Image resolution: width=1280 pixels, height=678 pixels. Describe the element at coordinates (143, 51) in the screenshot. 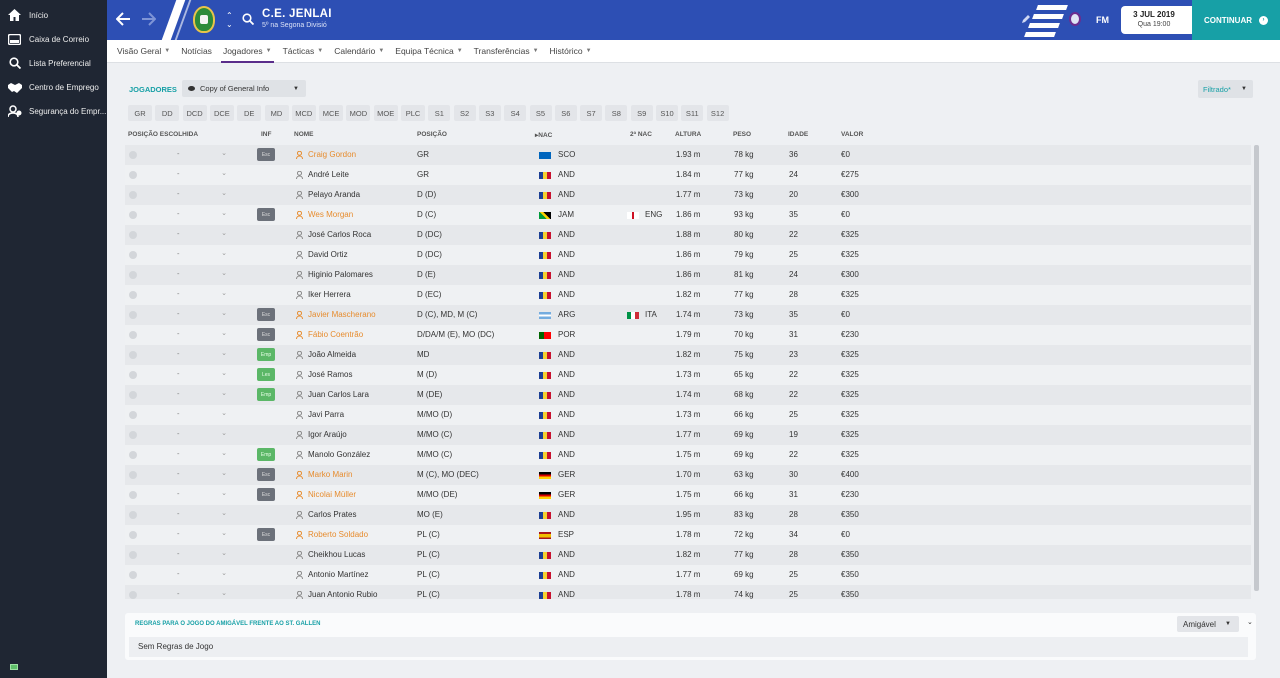

I see `tab-overview: Visão Geral ▼` at that location.